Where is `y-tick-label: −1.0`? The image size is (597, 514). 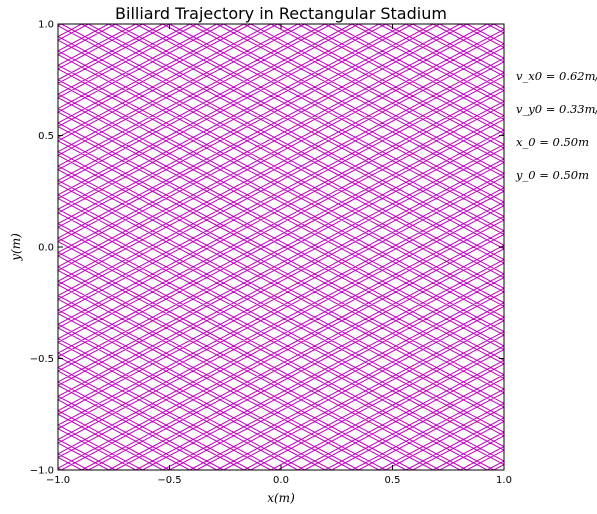 y-tick-label: −1.0 is located at coordinates (42, 471).